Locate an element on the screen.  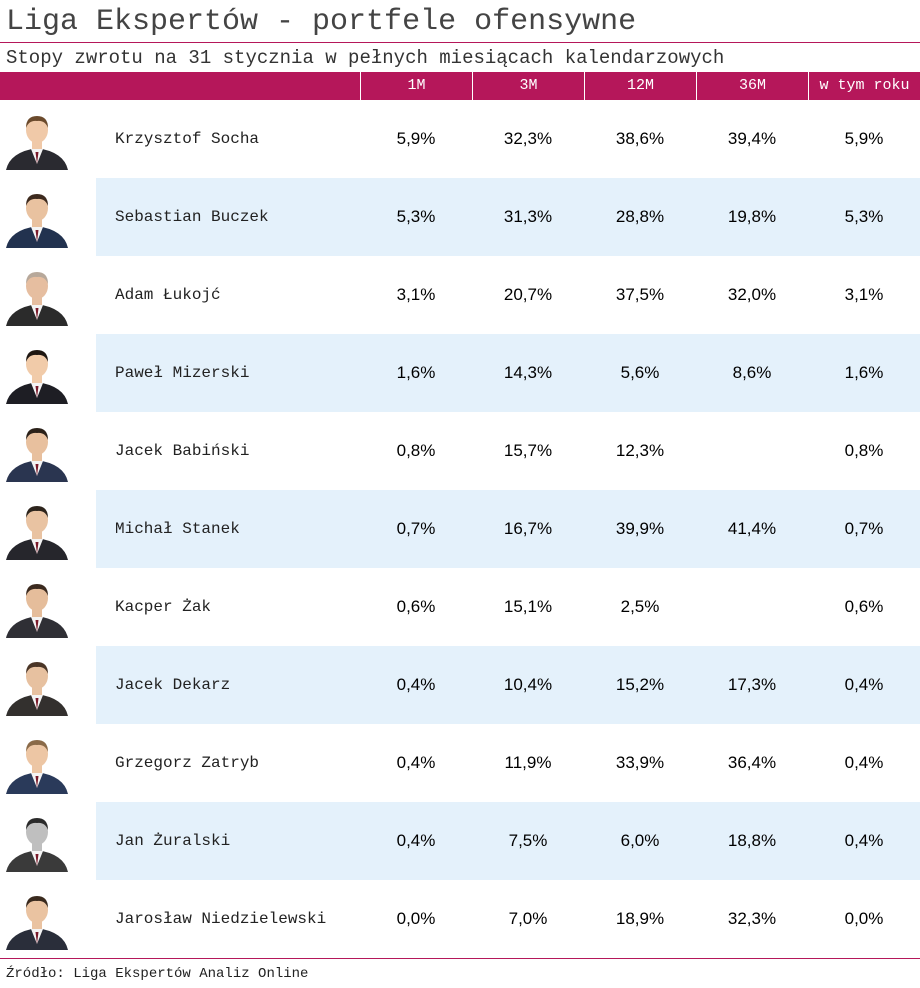
cell-12m: 38,6% is located at coordinates (640, 138).